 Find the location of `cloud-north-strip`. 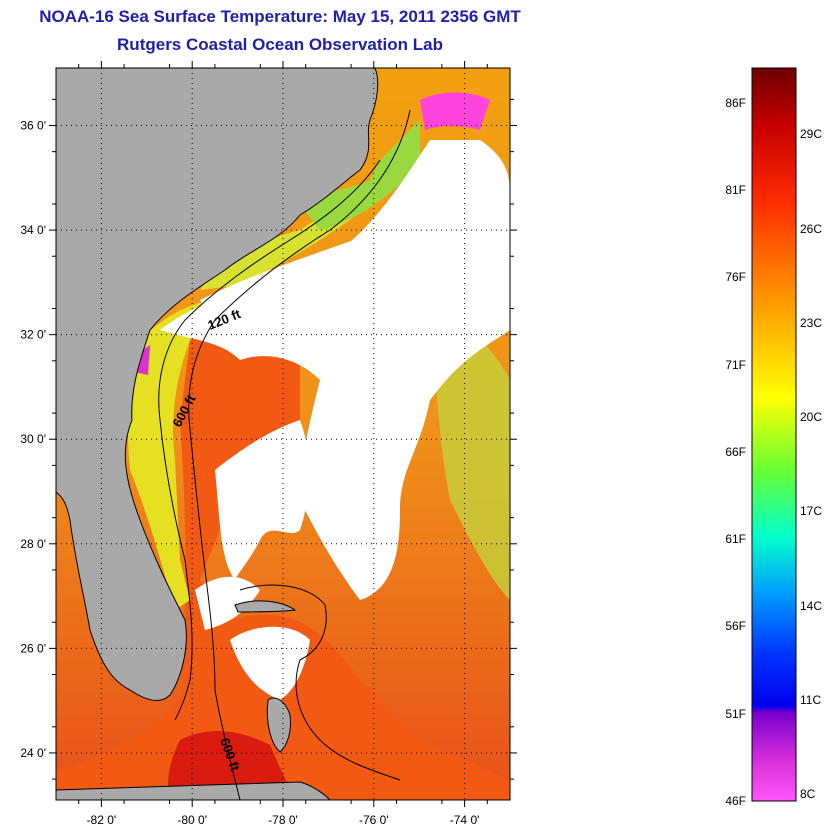

cloud-north-strip is located at coordinates (290, 270).